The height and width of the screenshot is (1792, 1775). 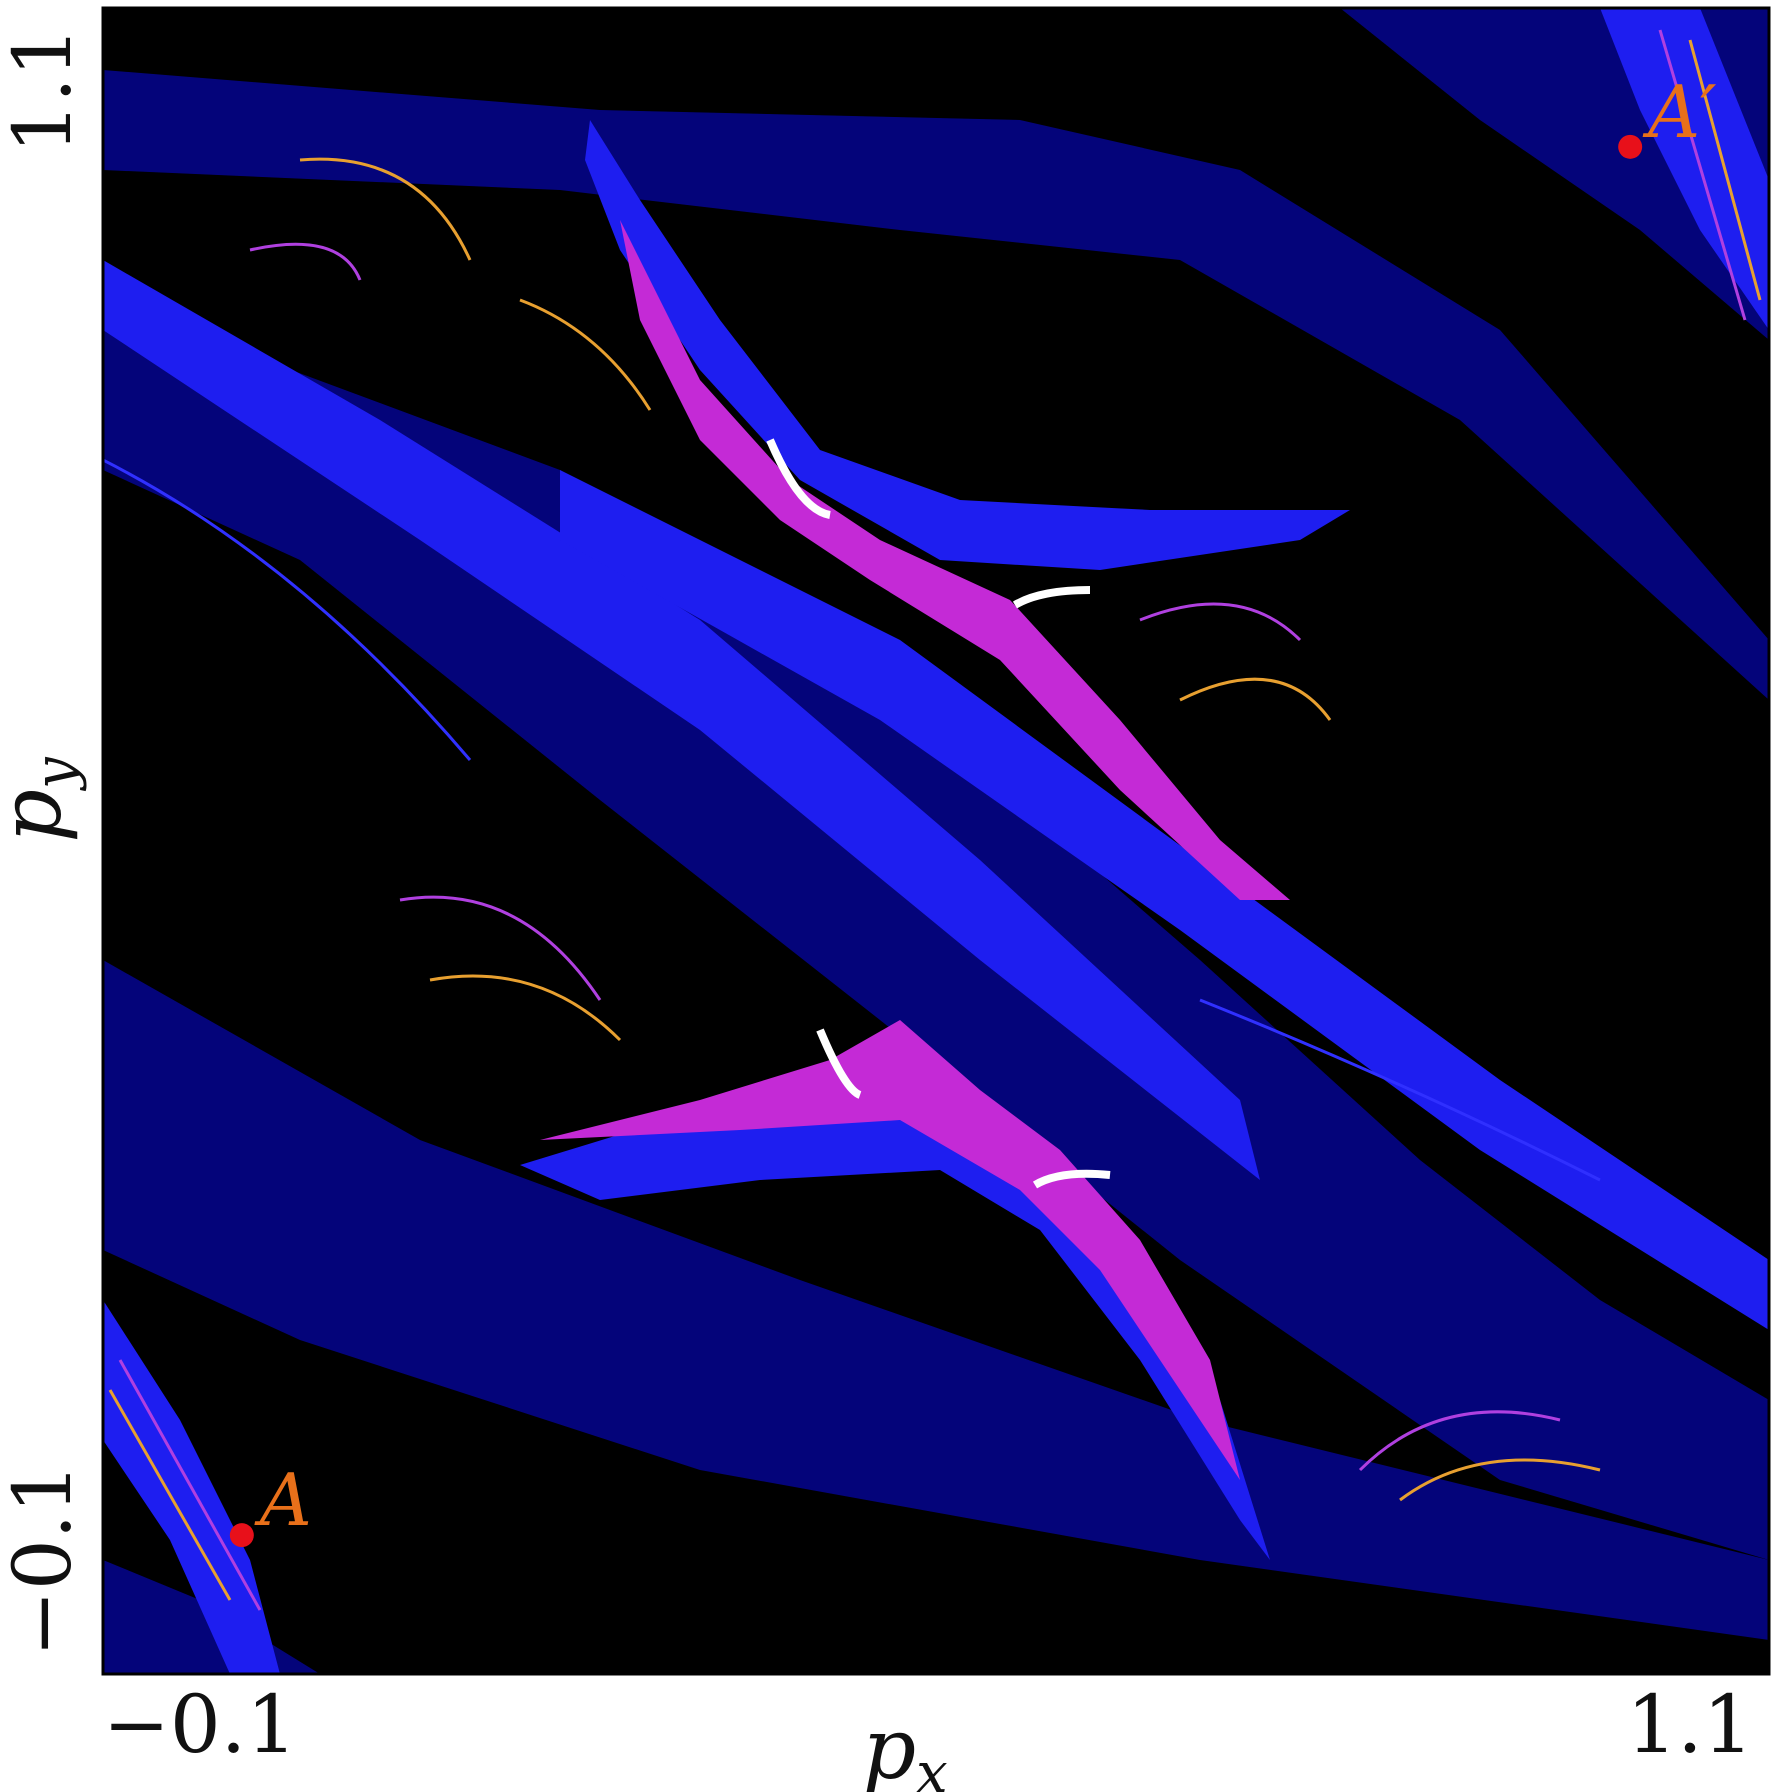 What do you see at coordinates (967, 345) in the screenshot?
I see `upper-flame-blue` at bounding box center [967, 345].